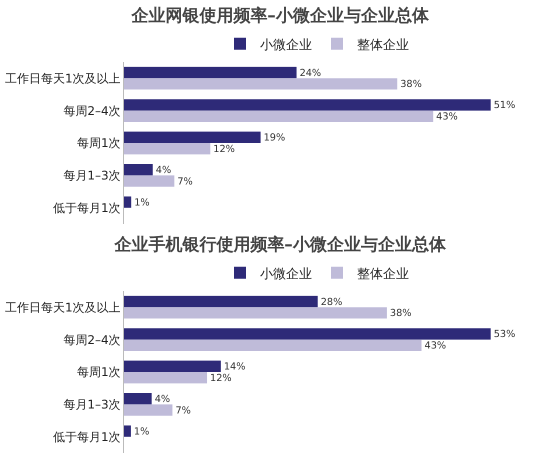 This screenshot has width=560, height=459. What do you see at coordinates (280, 16) in the screenshot?
I see `chart-title: 企业网银使用频率–小微企业与企业总体` at bounding box center [280, 16].